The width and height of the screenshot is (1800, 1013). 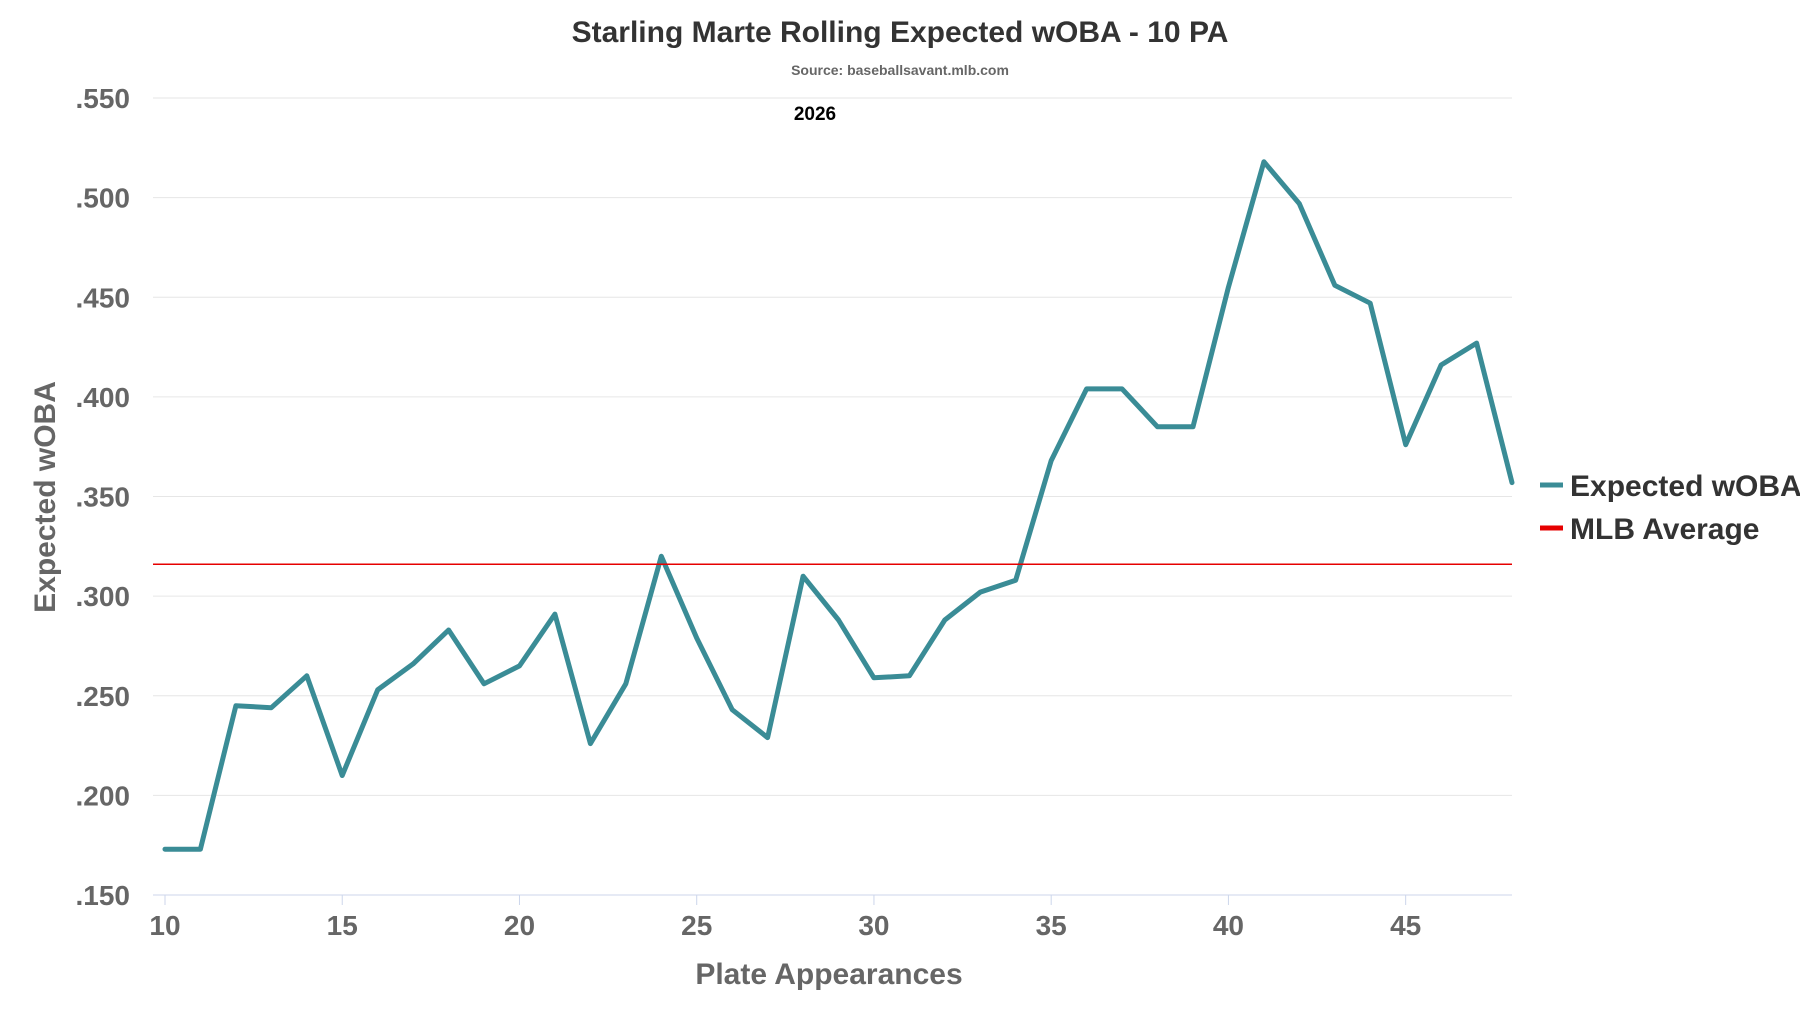 I want to click on legend-item: Expected wOBA, so click(x=1670, y=486).